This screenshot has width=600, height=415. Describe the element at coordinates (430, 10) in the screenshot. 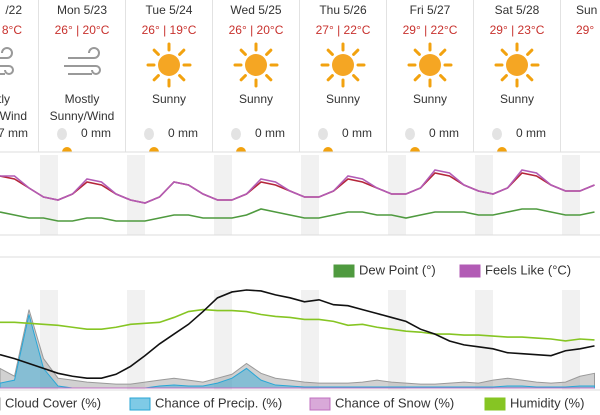

I see `day-date: Fri 5/27` at that location.